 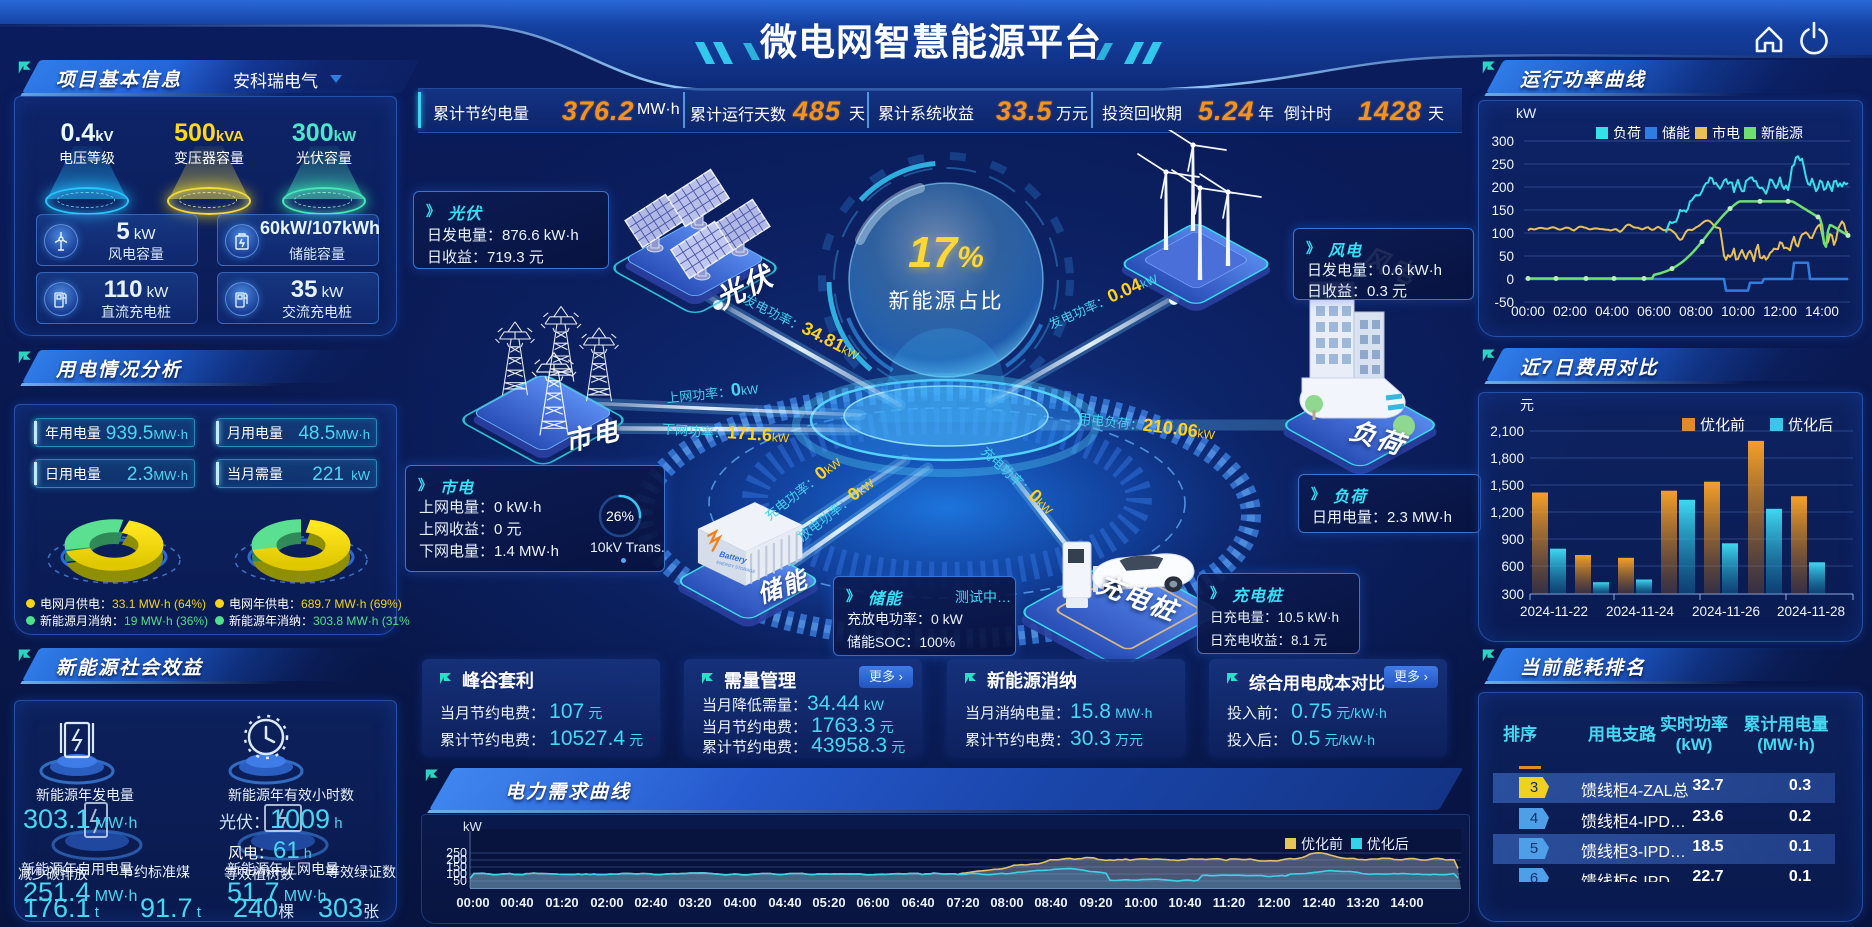 I want to click on svg-text: 1,500, so click(x=1507, y=485).